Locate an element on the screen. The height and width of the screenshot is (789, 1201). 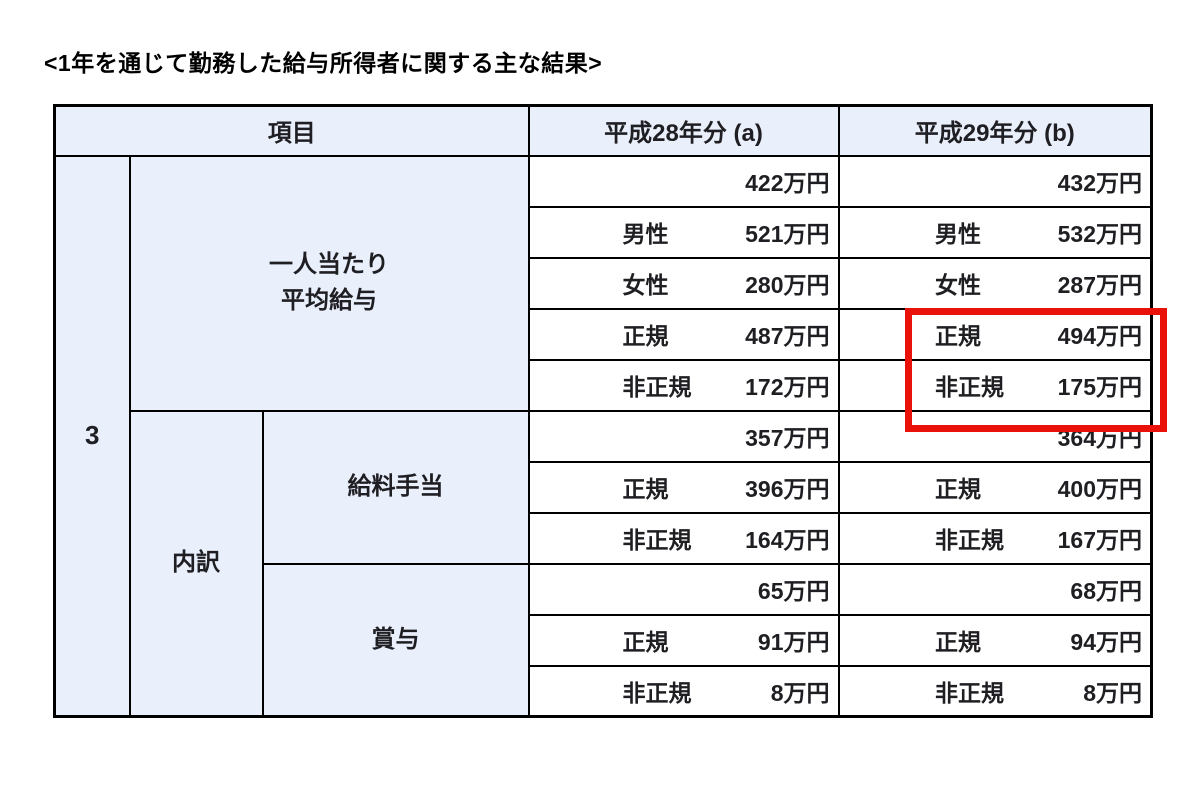
stub-avg-salary-line1: 一人当たり is located at coordinates (329, 264).